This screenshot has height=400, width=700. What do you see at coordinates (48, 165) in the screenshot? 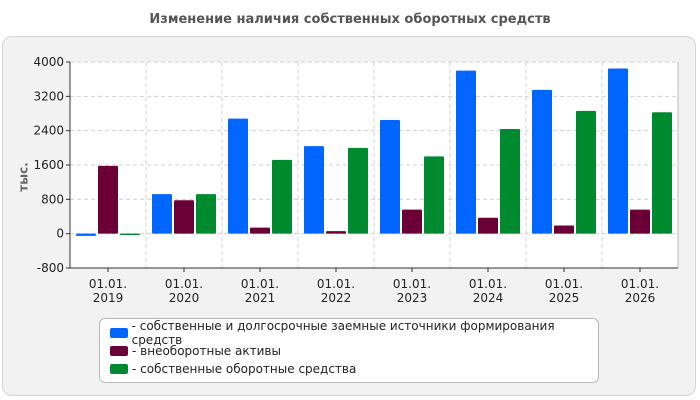
I see `y-tick-label: 1600` at bounding box center [48, 165].